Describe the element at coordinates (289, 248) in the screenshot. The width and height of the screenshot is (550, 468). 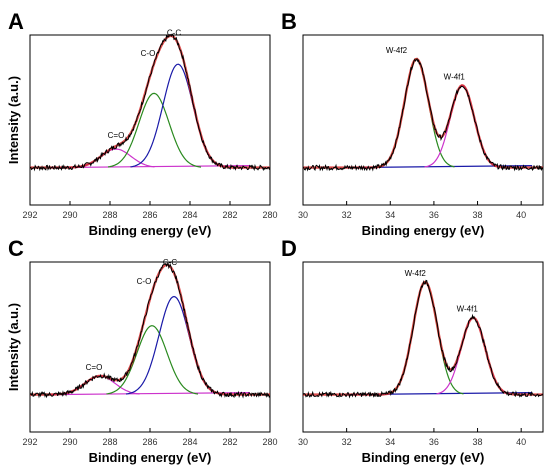
I see `panel-letter: D` at that location.